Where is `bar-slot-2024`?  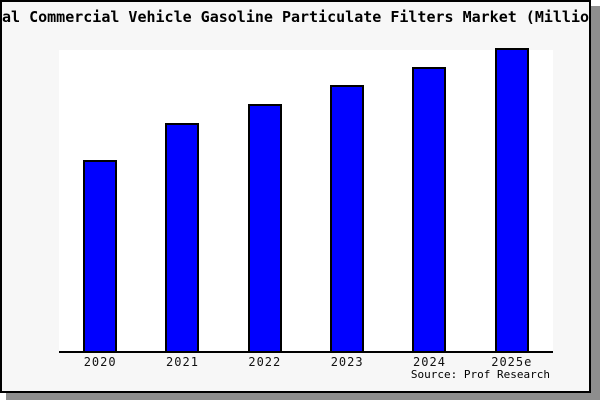 bar-slot-2024 is located at coordinates (429, 200).